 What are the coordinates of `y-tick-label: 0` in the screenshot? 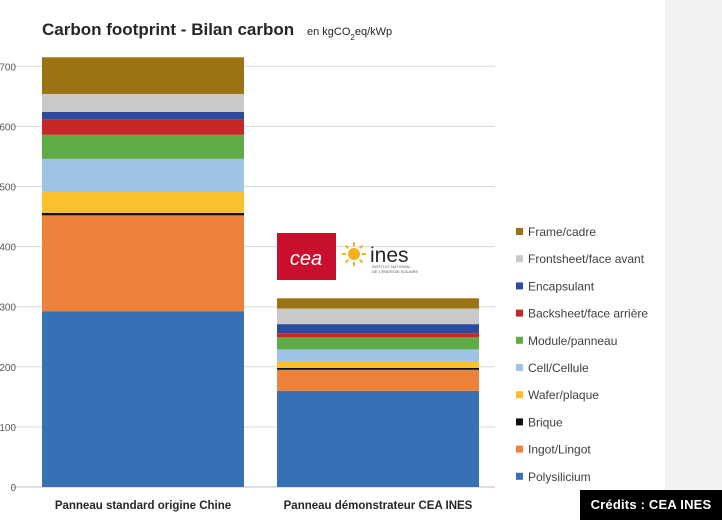 It's located at (13, 488).